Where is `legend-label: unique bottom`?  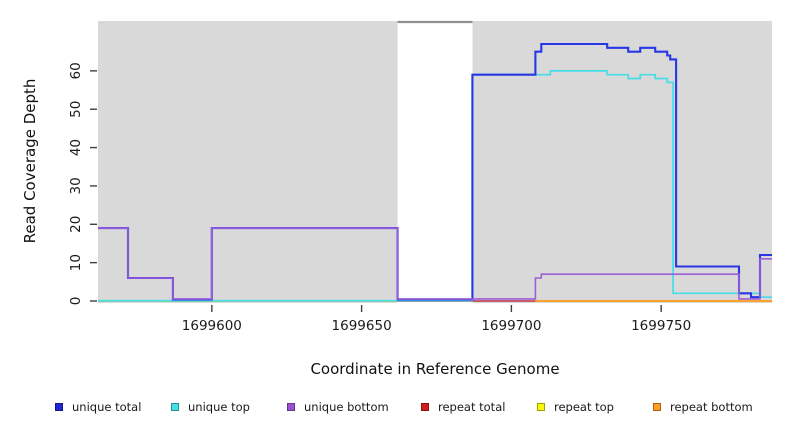 legend-label: unique bottom is located at coordinates (346, 407).